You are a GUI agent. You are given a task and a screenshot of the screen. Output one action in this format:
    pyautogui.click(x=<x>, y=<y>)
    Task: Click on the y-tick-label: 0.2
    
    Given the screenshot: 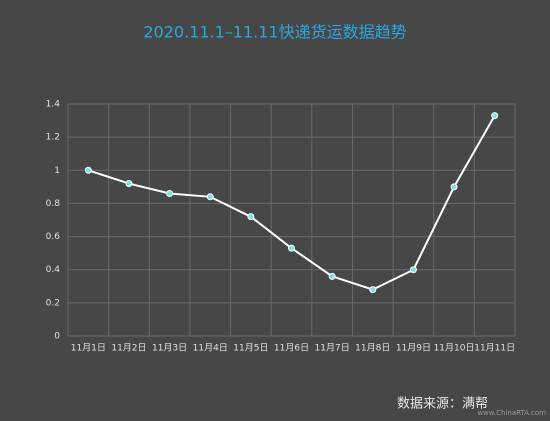 What is the action you would take?
    pyautogui.click(x=53, y=303)
    